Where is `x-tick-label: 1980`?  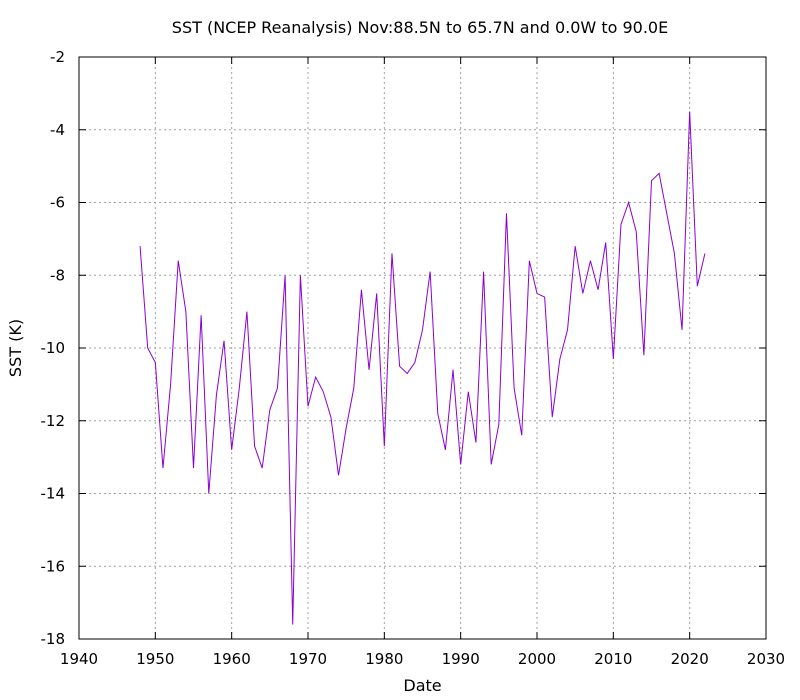 x-tick-label: 1980 is located at coordinates (384, 659).